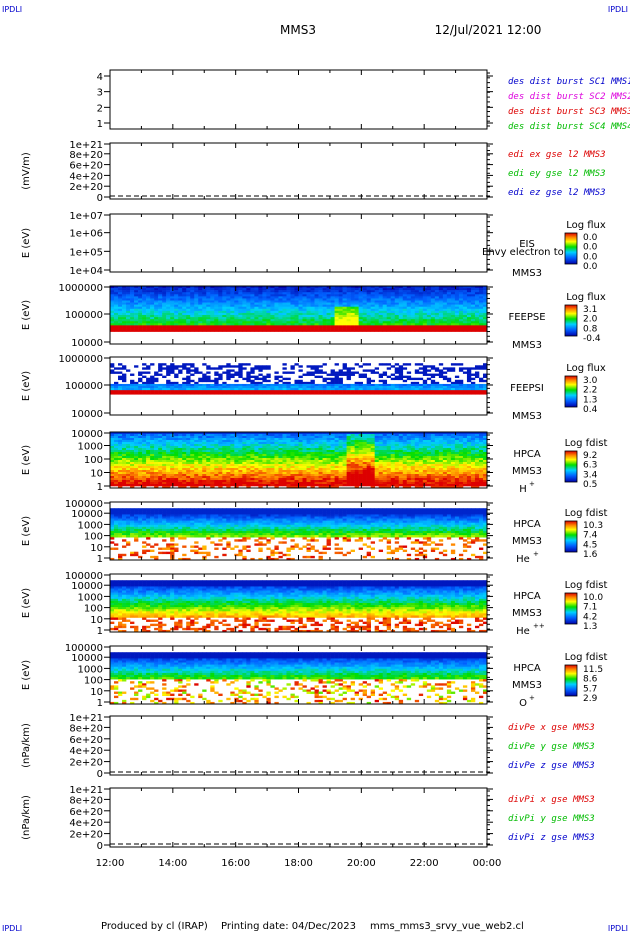 The width and height of the screenshot is (630, 934). Describe the element at coordinates (298, 243) in the screenshot. I see `plot-frame` at that location.